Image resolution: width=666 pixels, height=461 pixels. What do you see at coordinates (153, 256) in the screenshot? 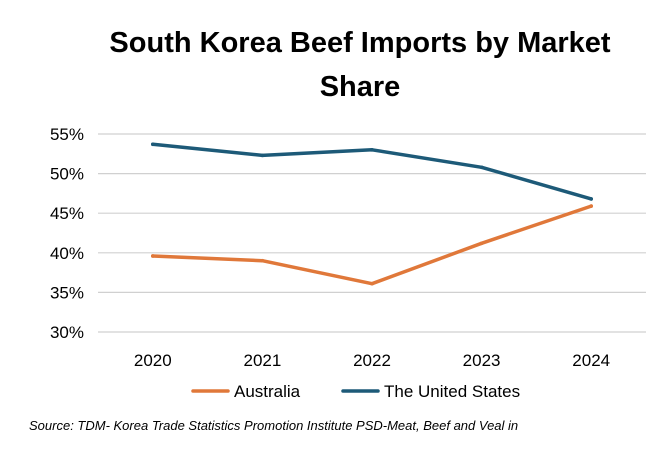
I see `data-point-australia-2020` at bounding box center [153, 256].